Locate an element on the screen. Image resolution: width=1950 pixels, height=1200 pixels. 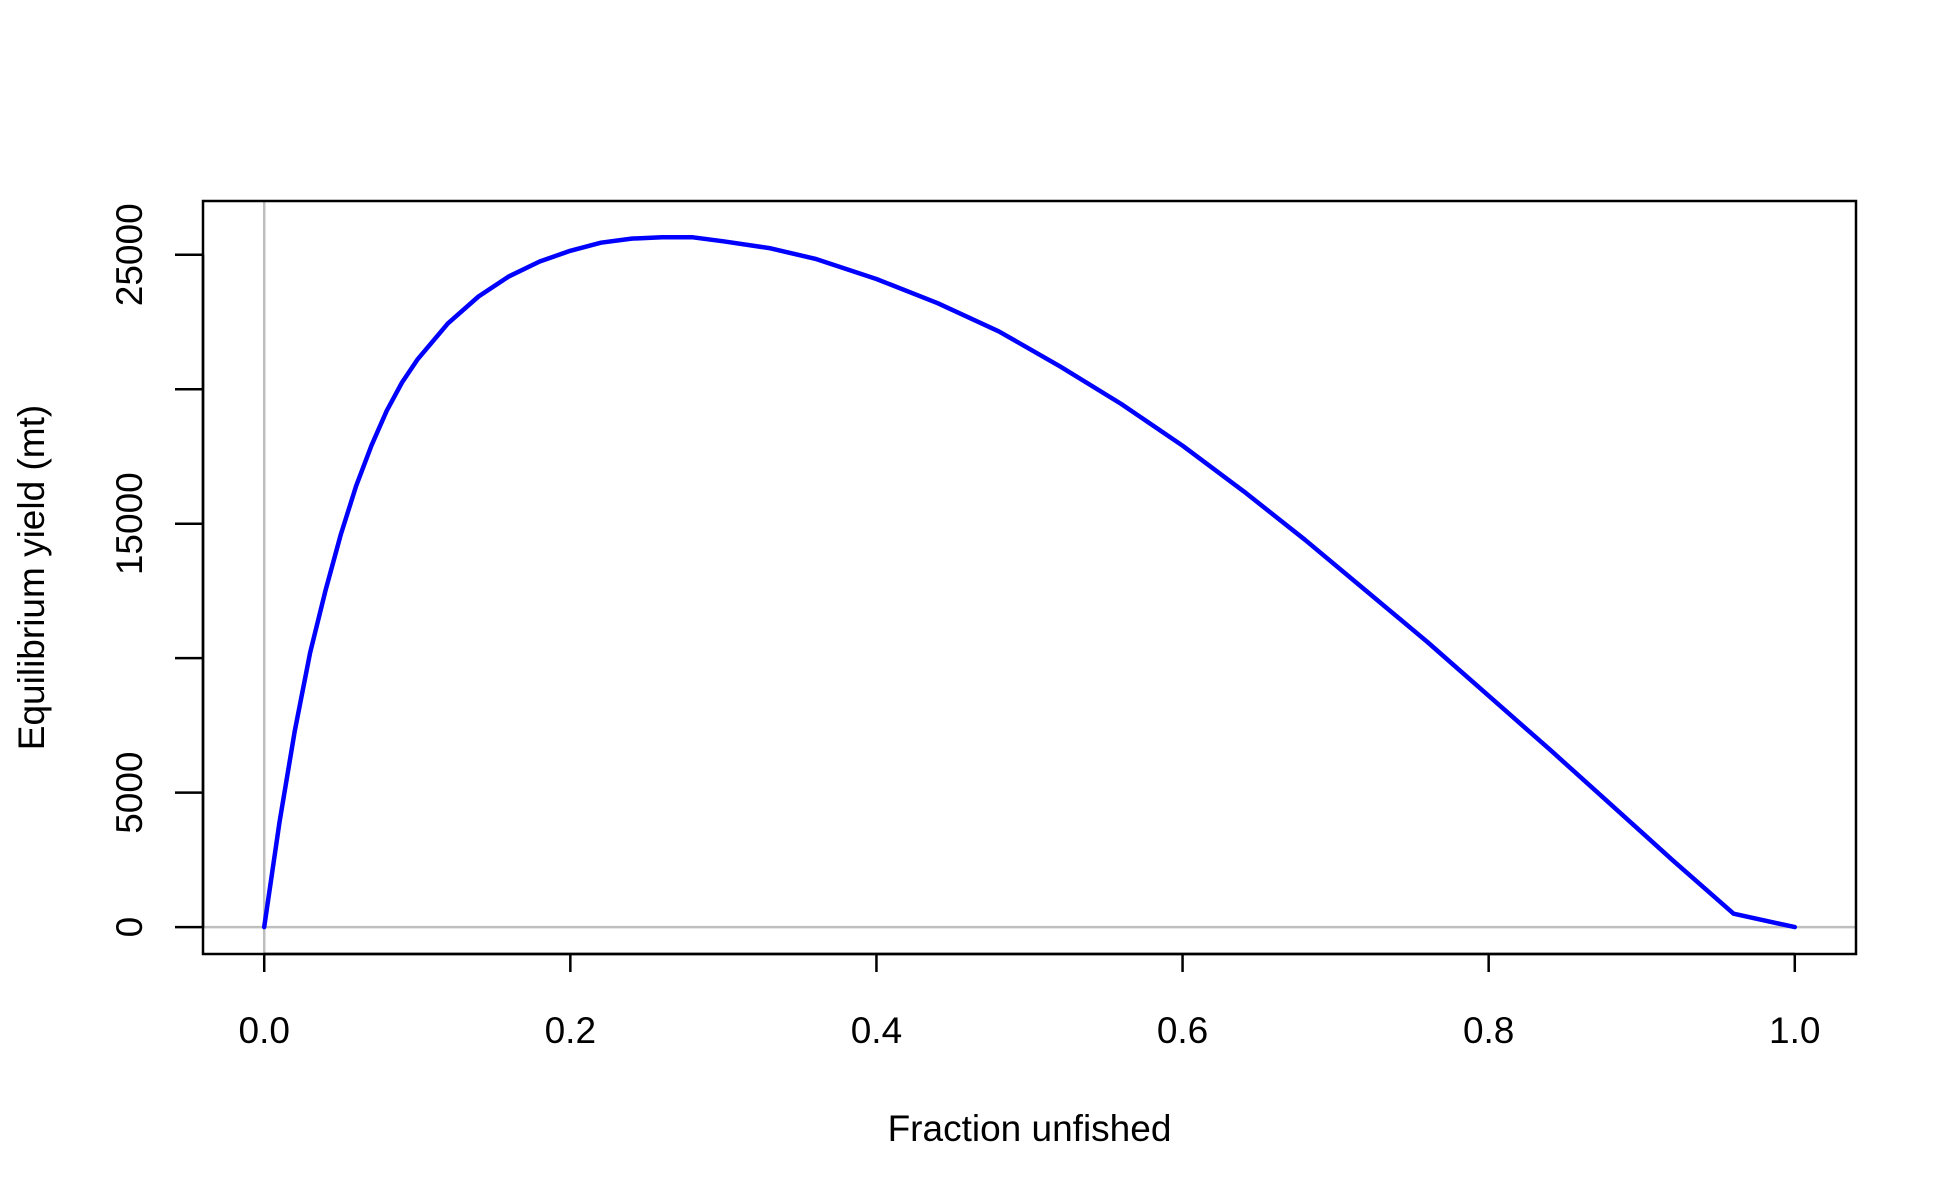
y-tick-label: 25000 is located at coordinates (129, 254).